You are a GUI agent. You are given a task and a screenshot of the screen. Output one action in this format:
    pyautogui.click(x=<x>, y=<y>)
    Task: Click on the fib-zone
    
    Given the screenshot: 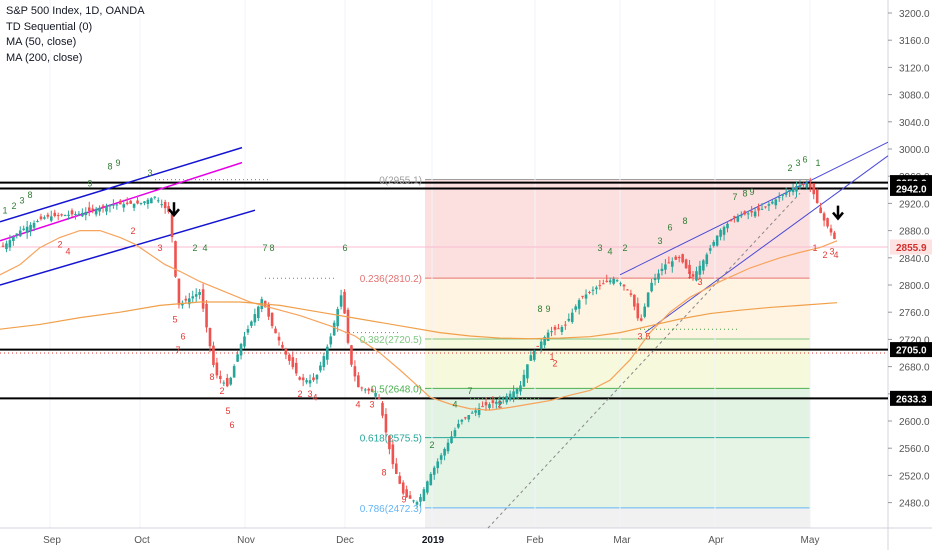 What is the action you would take?
    pyautogui.click(x=617, y=413)
    